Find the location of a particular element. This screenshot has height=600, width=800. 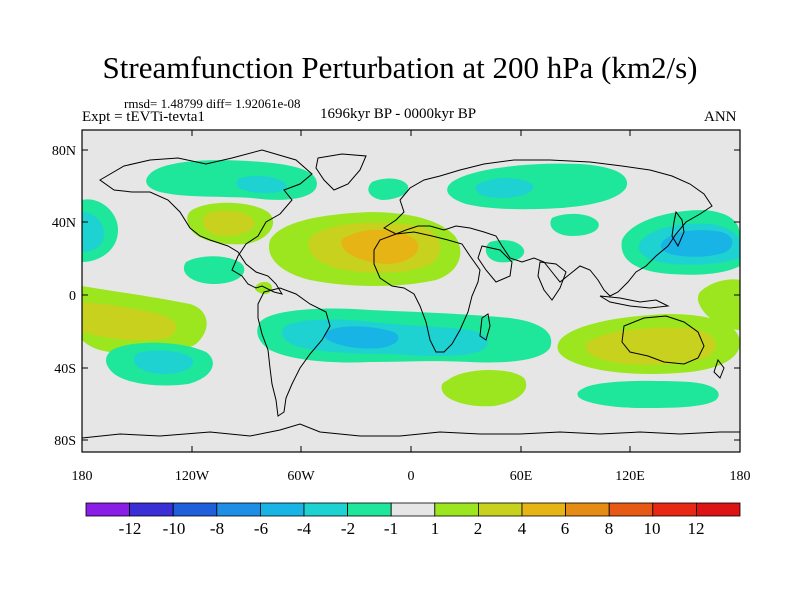

lon-label: 60W is located at coordinates (301, 476).